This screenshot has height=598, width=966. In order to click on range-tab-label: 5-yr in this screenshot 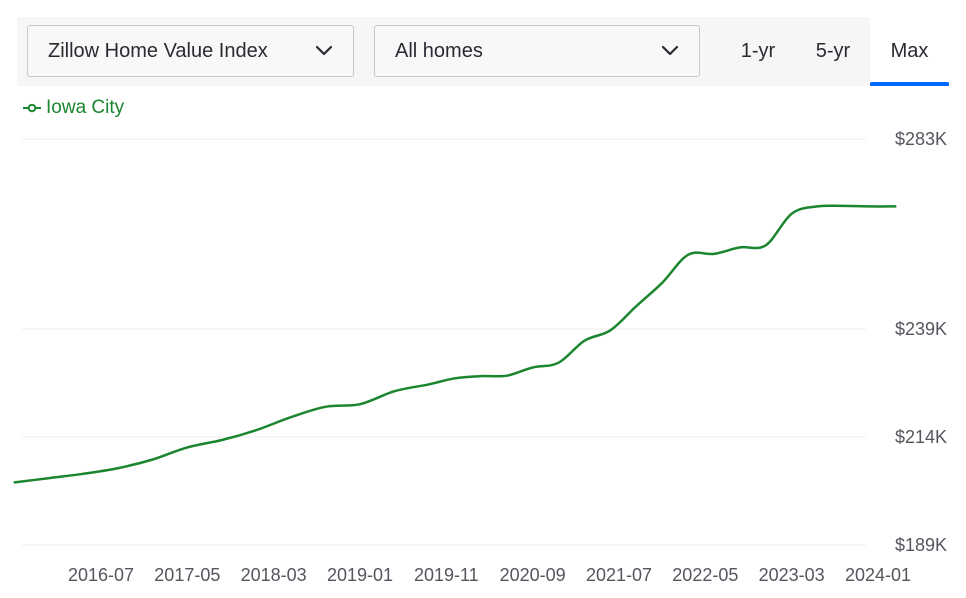, I will do `click(833, 51)`.